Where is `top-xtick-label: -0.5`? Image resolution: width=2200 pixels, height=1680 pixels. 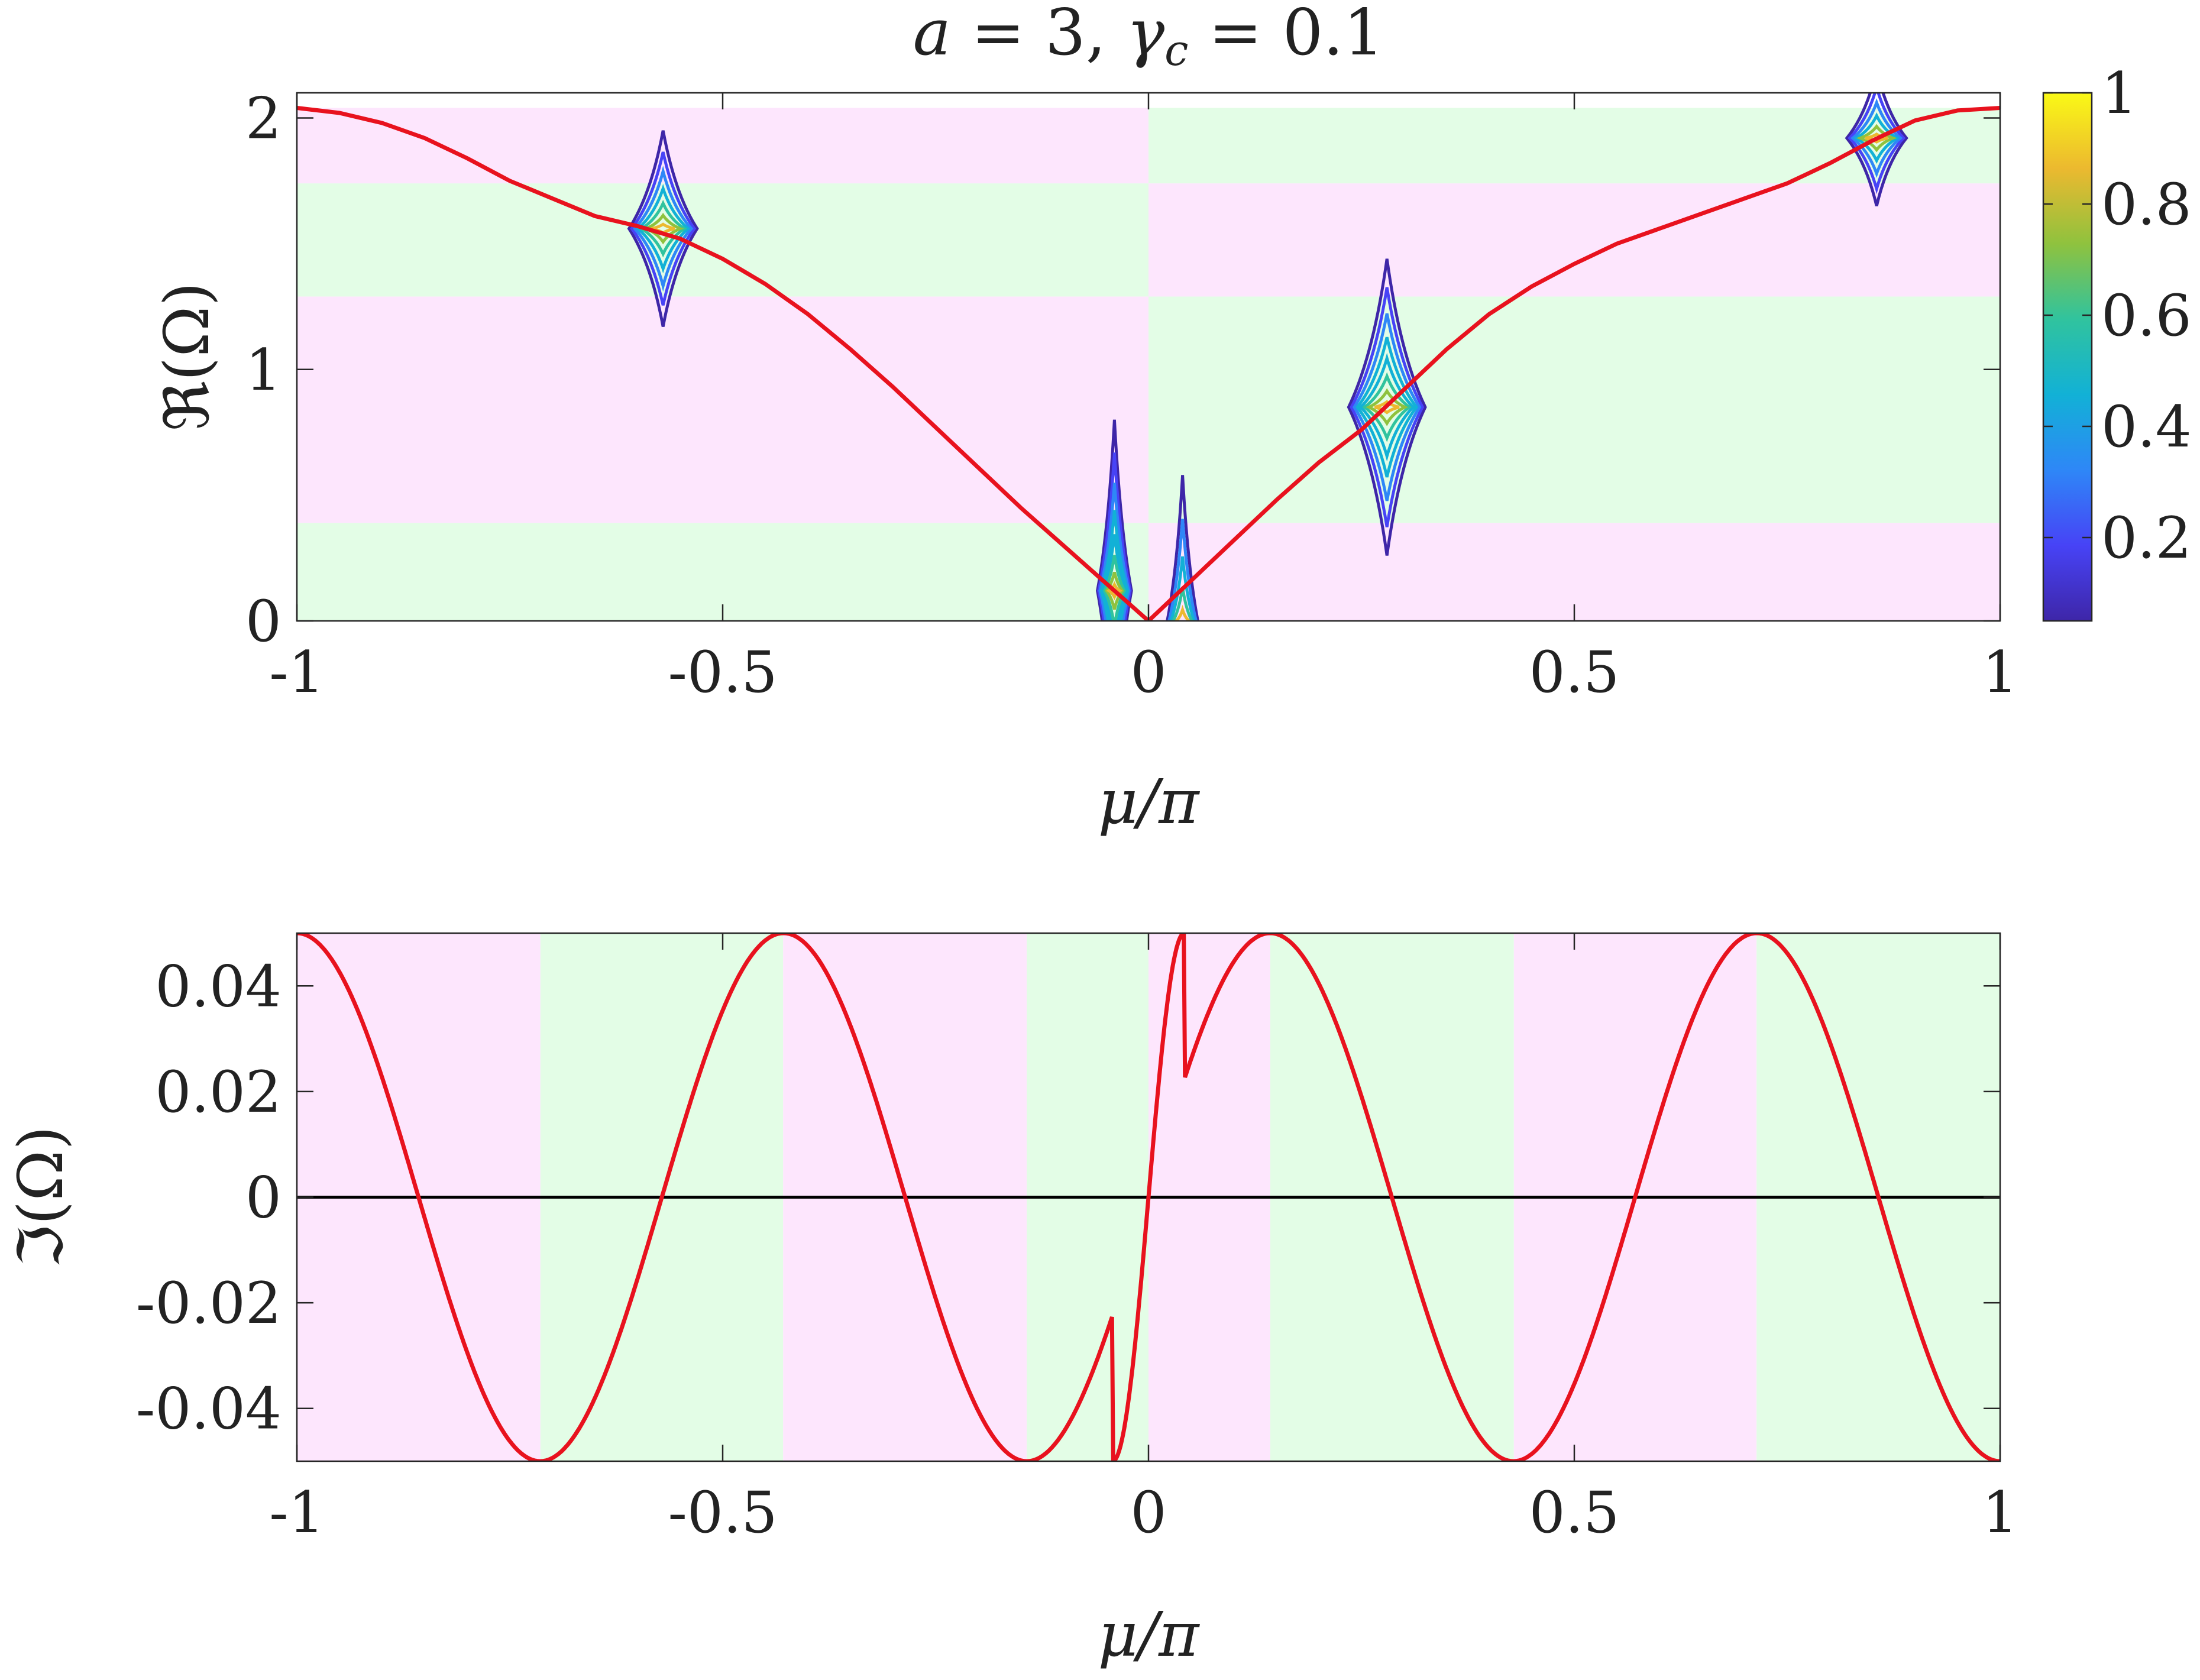 top-xtick-label: -0.5 is located at coordinates (723, 672).